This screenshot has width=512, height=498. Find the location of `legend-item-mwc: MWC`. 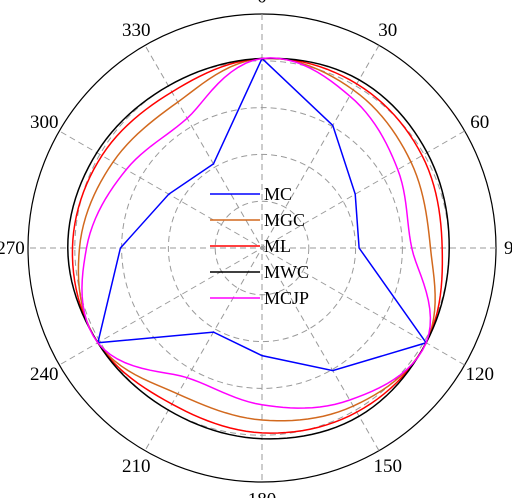

legend-item-mwc: MWC is located at coordinates (259, 272).